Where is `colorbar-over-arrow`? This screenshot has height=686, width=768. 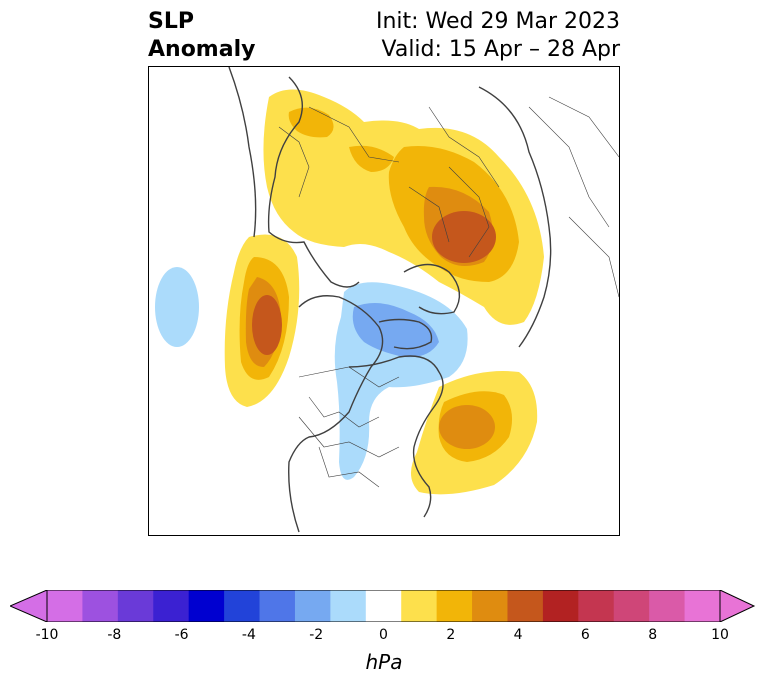
colorbar-over-arrow is located at coordinates (737, 606).